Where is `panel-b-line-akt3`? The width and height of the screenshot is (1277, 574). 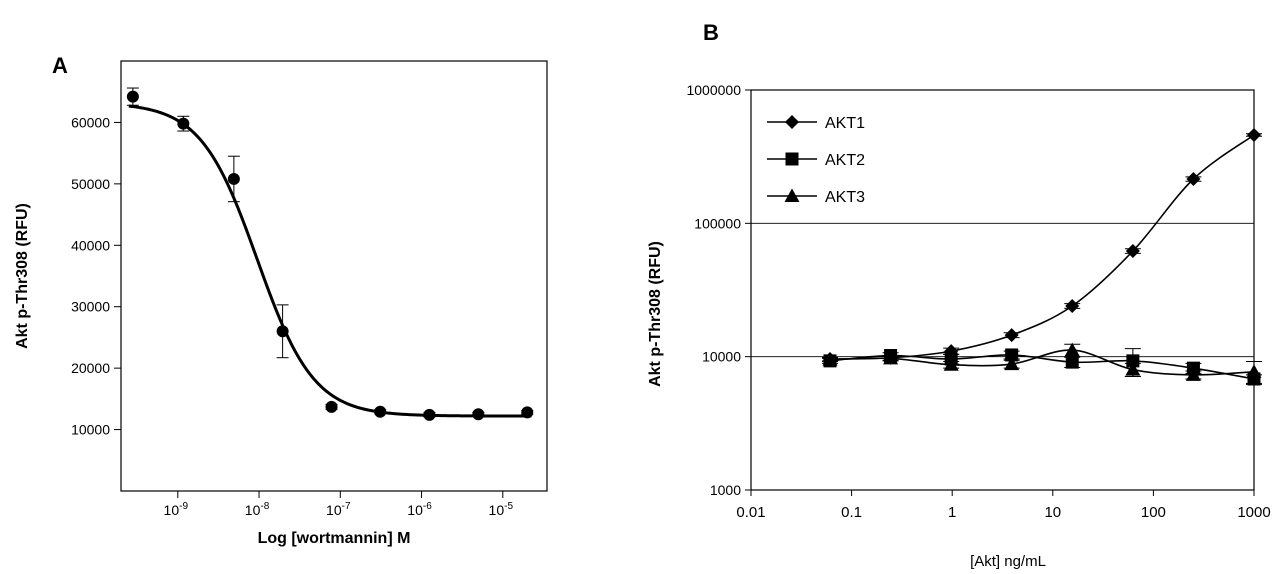
panel-b-line-akt3 is located at coordinates (1042, 362).